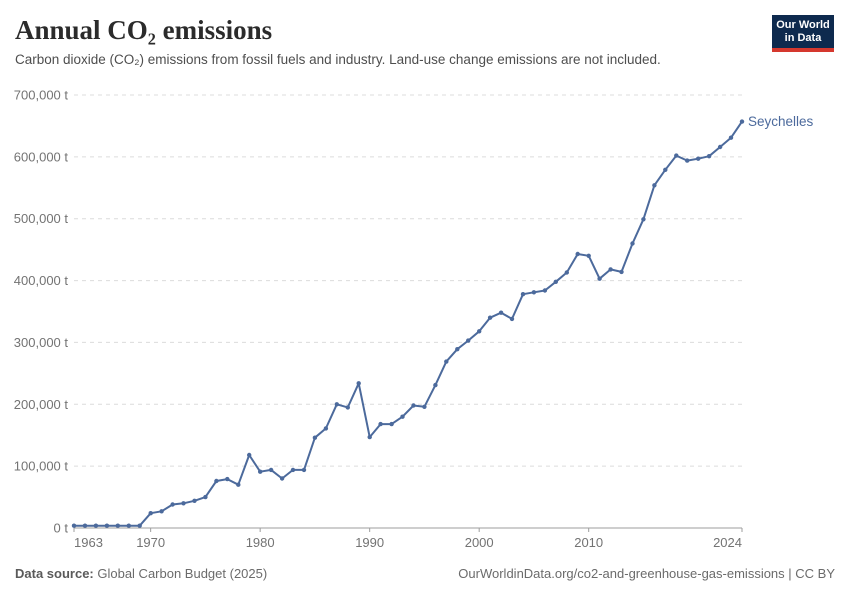  Describe the element at coordinates (781, 121) in the screenshot. I see `series-label-seychelles: Seychelles` at that location.